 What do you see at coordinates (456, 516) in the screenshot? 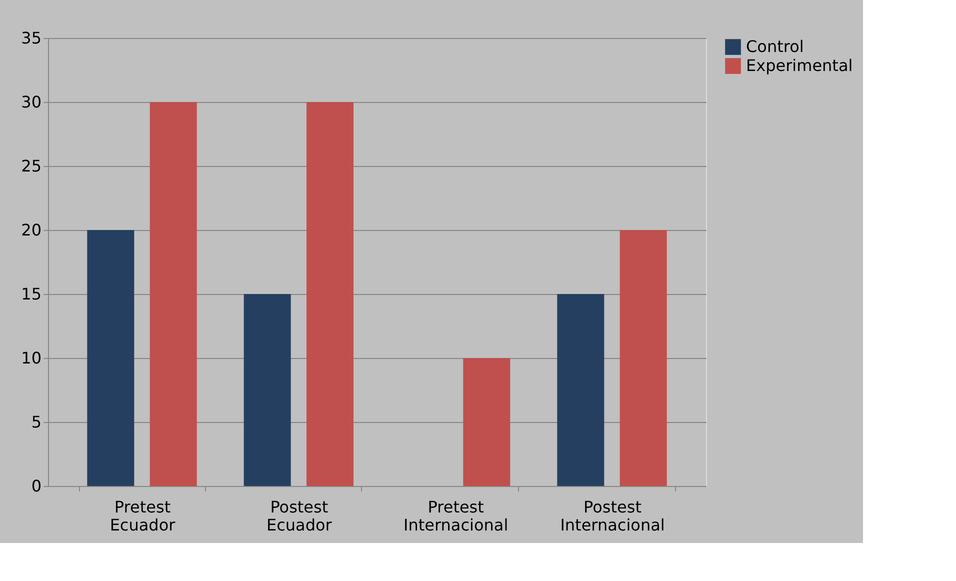
I see `x-tick-label: Pretest Internacional` at bounding box center [456, 516].